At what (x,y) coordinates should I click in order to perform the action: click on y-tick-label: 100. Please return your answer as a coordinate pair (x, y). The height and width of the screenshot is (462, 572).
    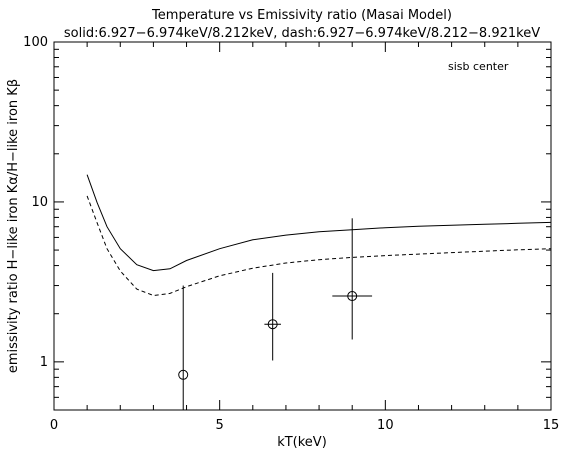
    Looking at the image, I should click on (35, 42).